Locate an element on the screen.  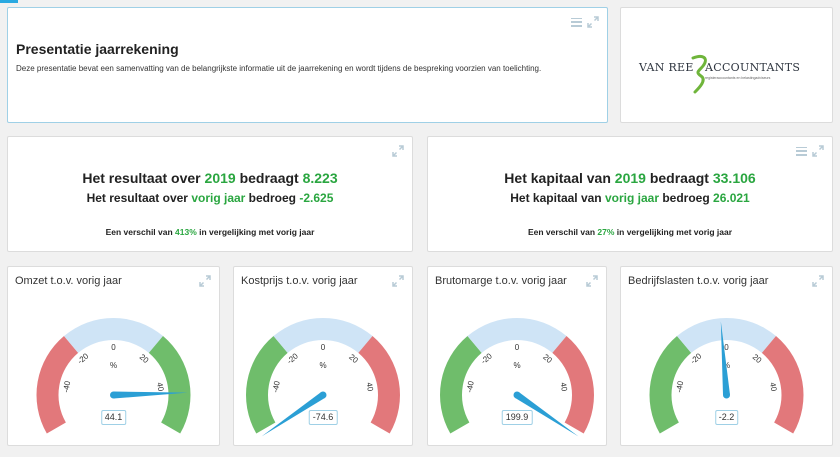
gauge-value-readout: -74.6 is located at coordinates (323, 417).